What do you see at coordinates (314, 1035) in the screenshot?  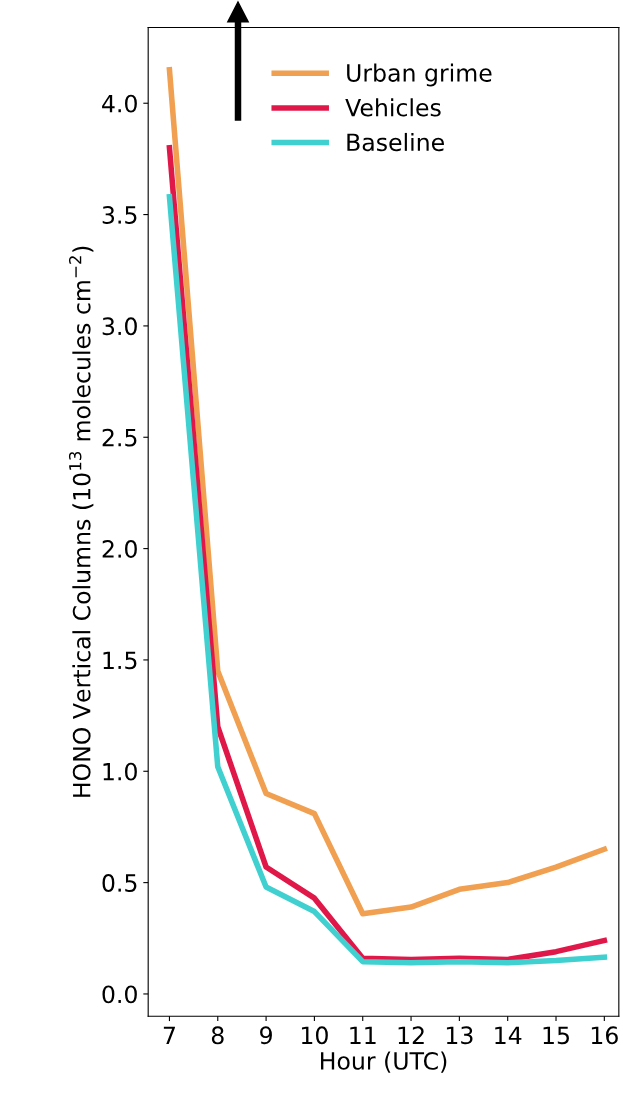 I see `x-tick-label: 10` at bounding box center [314, 1035].